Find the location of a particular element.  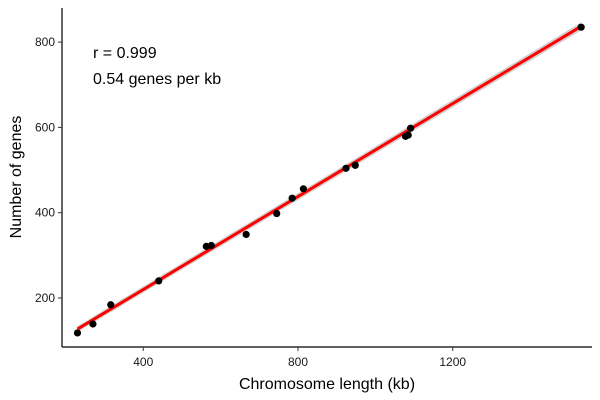

y-tick-label: 600 is located at coordinates (45, 127).